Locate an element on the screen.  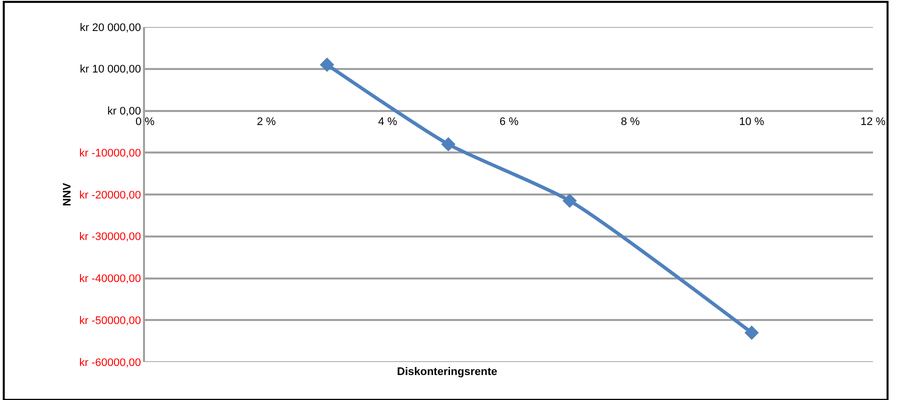
x-tick-label: 4 % is located at coordinates (388, 122).